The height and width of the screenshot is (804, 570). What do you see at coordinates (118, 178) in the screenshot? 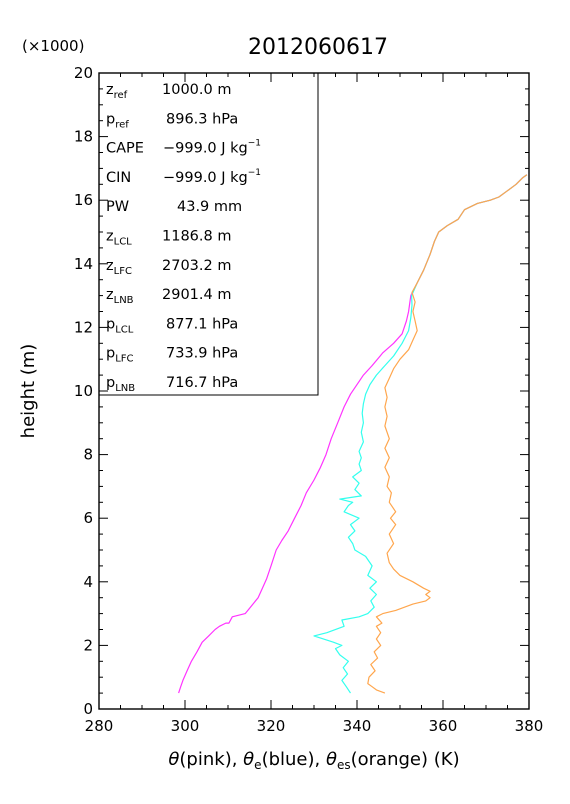
I see `info-label: CIN` at bounding box center [118, 178].